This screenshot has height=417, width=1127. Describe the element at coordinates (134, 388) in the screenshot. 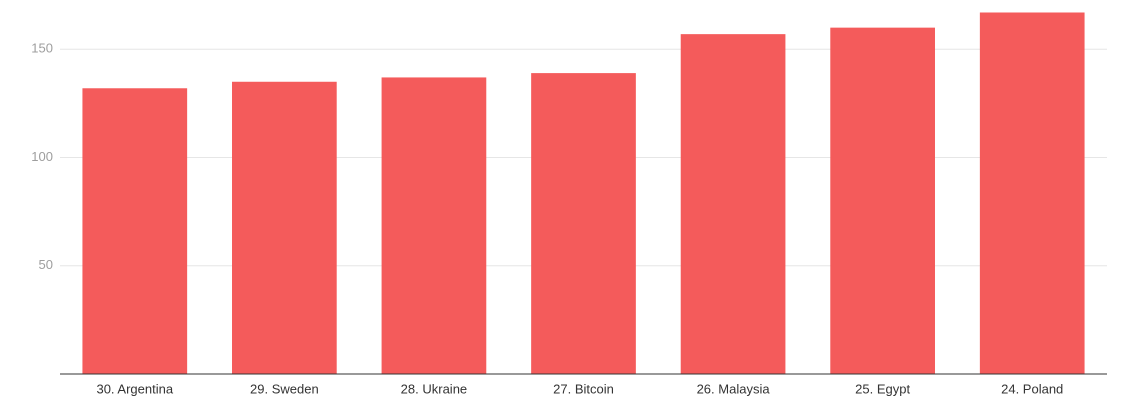

I see `x-tick-label: 30. Argentina` at that location.